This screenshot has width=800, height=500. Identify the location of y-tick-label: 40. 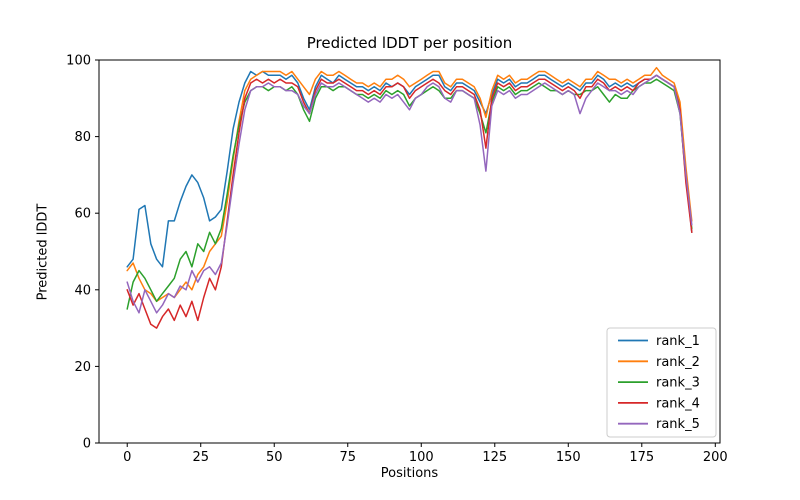
(82, 290).